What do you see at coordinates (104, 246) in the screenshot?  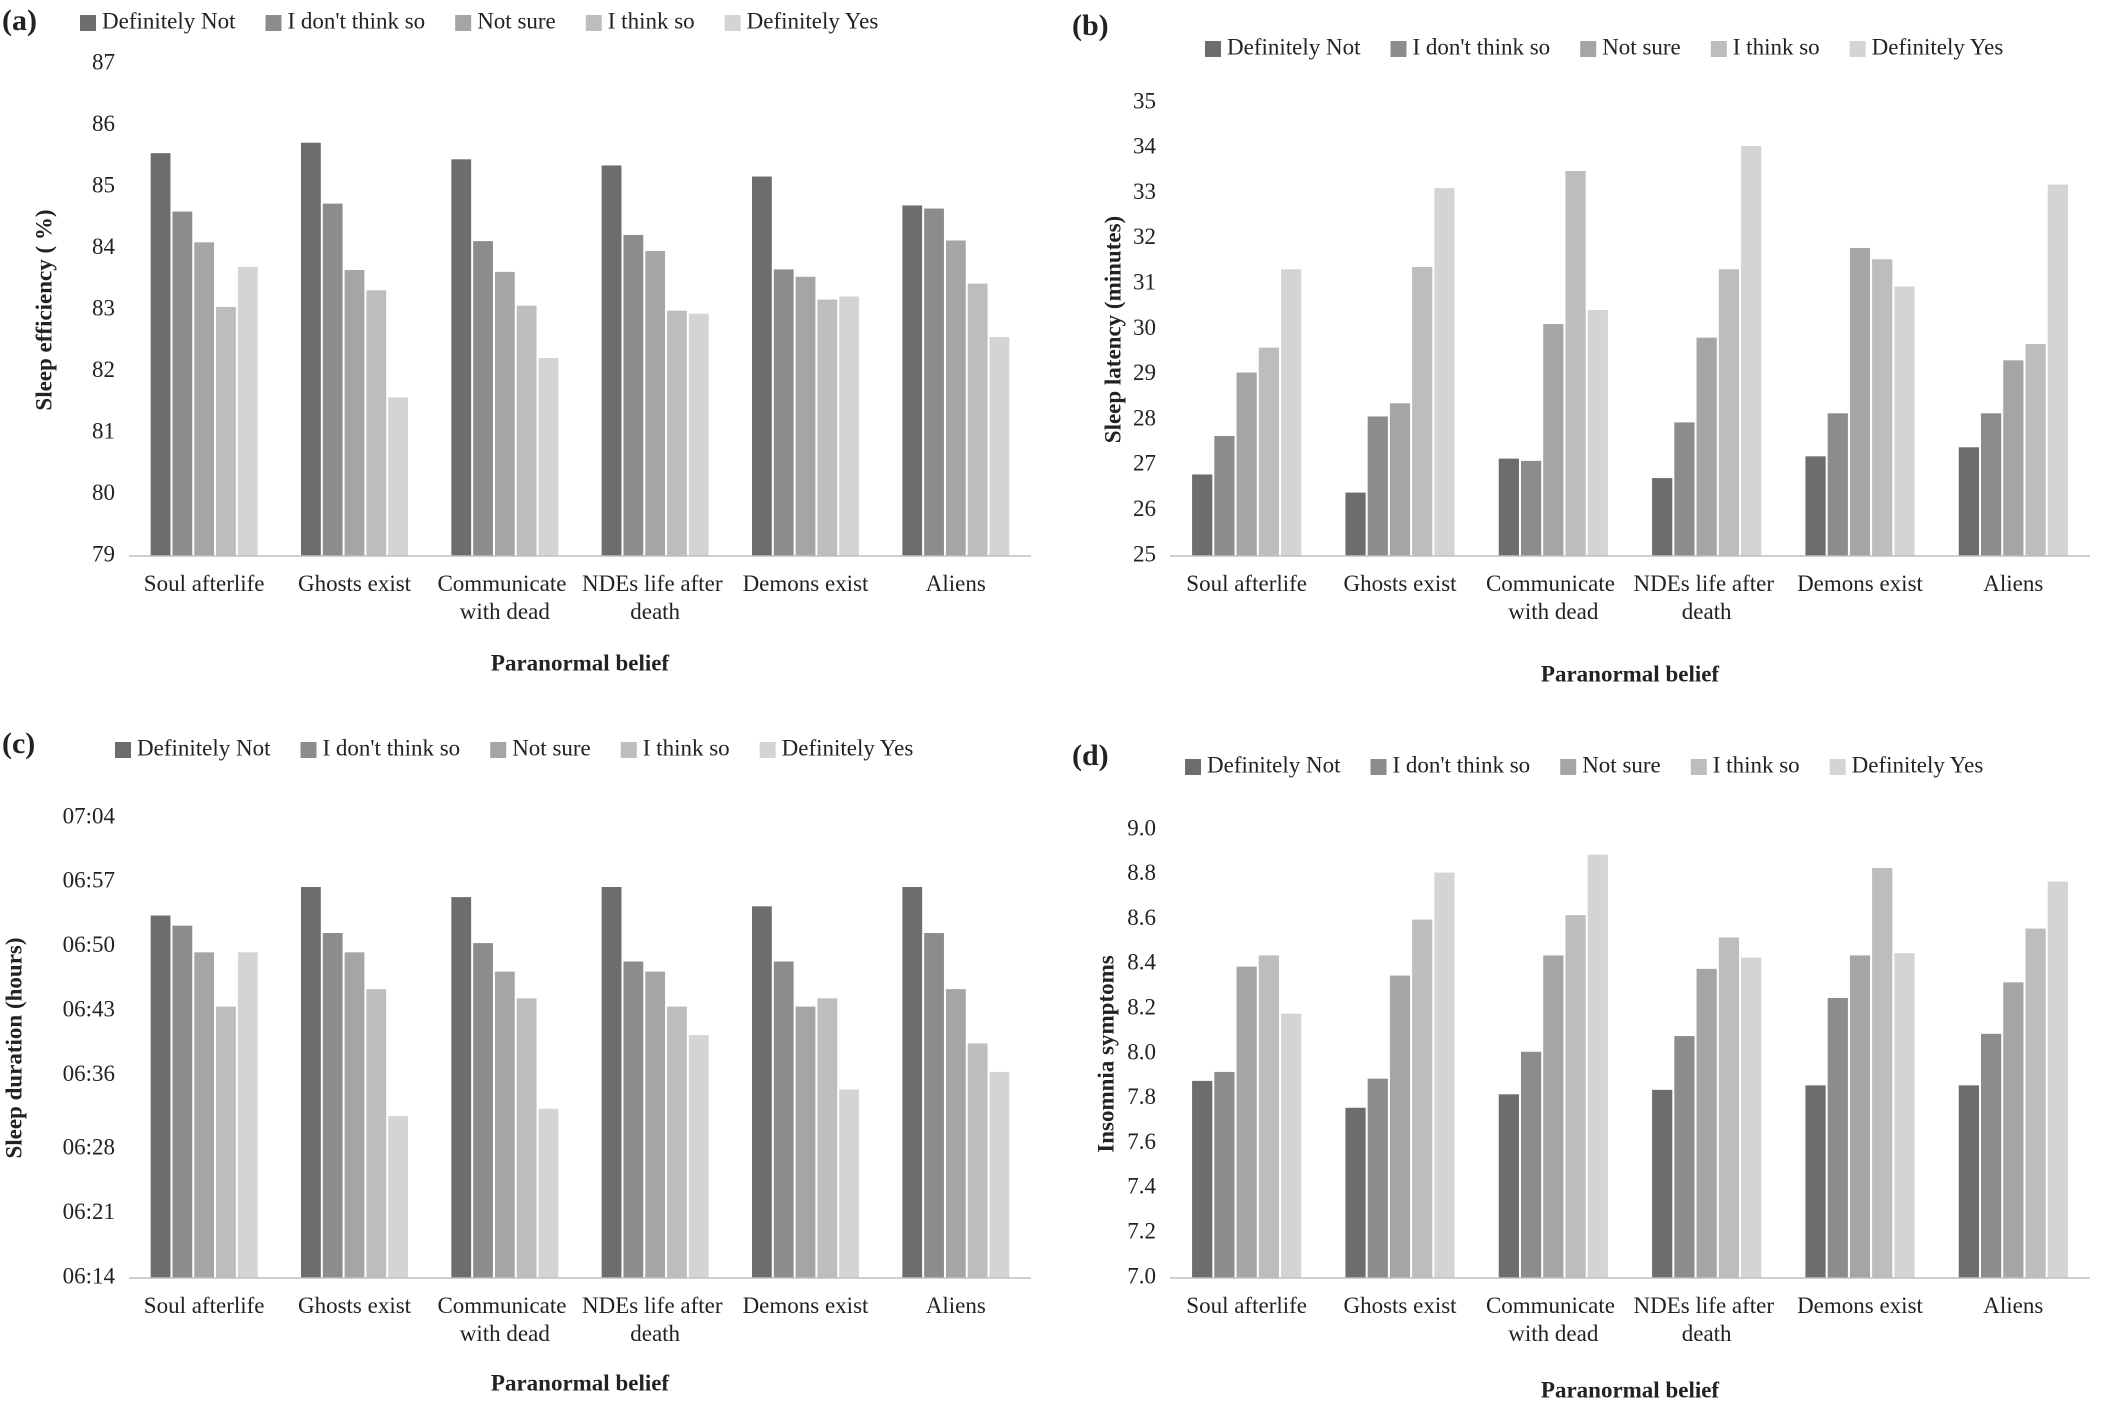 I see `y-tick-label: 84` at bounding box center [104, 246].